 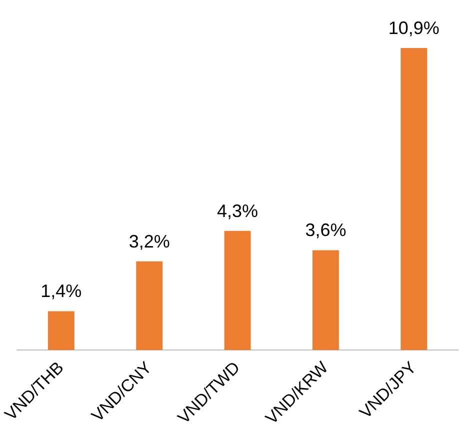 What do you see at coordinates (414, 28) in the screenshot?
I see `data-label: 10,9%` at bounding box center [414, 28].